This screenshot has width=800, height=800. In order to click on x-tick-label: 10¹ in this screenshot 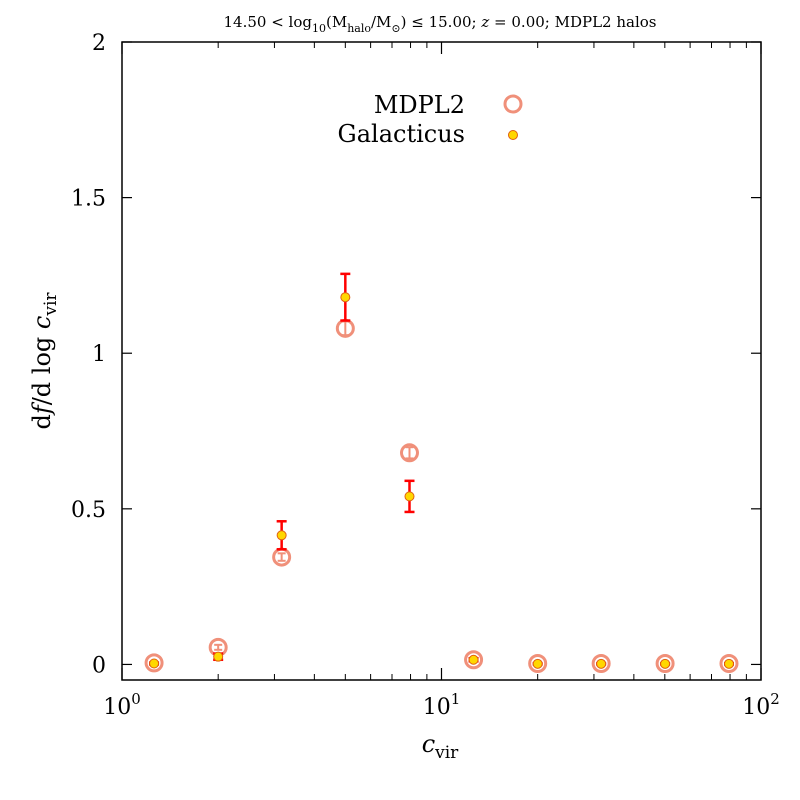, I will do `click(442, 705)`.